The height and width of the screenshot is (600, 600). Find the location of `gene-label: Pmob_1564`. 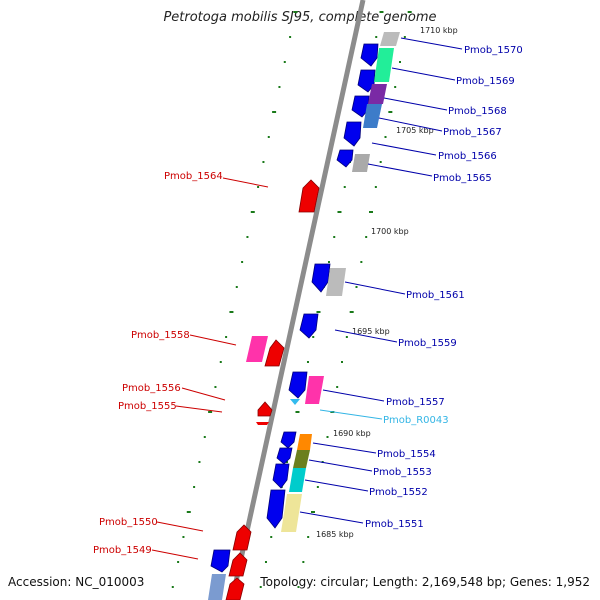

gene-label: Pmob_1564 is located at coordinates (193, 176).